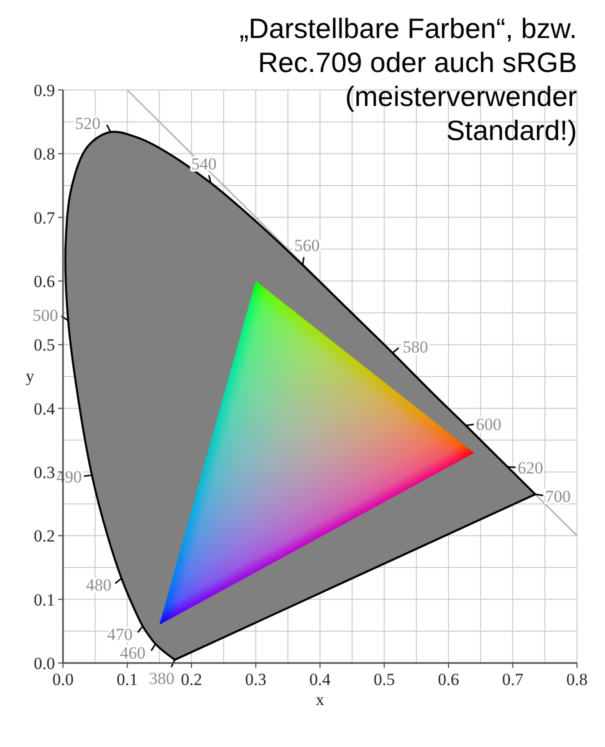  I want to click on x-tick-label: 0.1, so click(127, 679).